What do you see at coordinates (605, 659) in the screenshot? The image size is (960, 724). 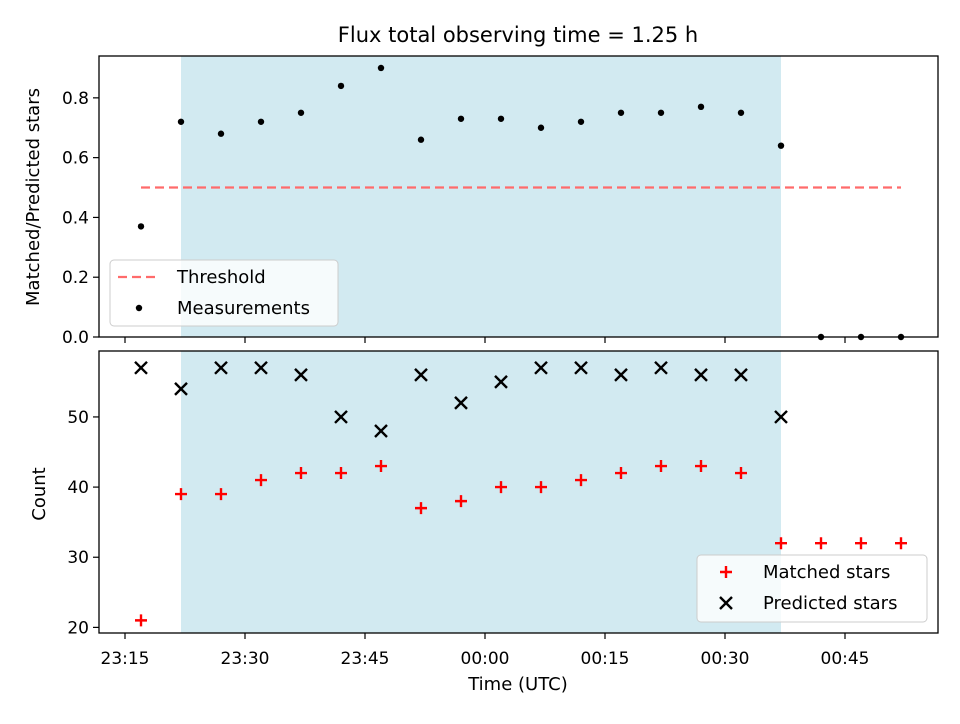 I see `x-tick-label: 00:15` at bounding box center [605, 659].